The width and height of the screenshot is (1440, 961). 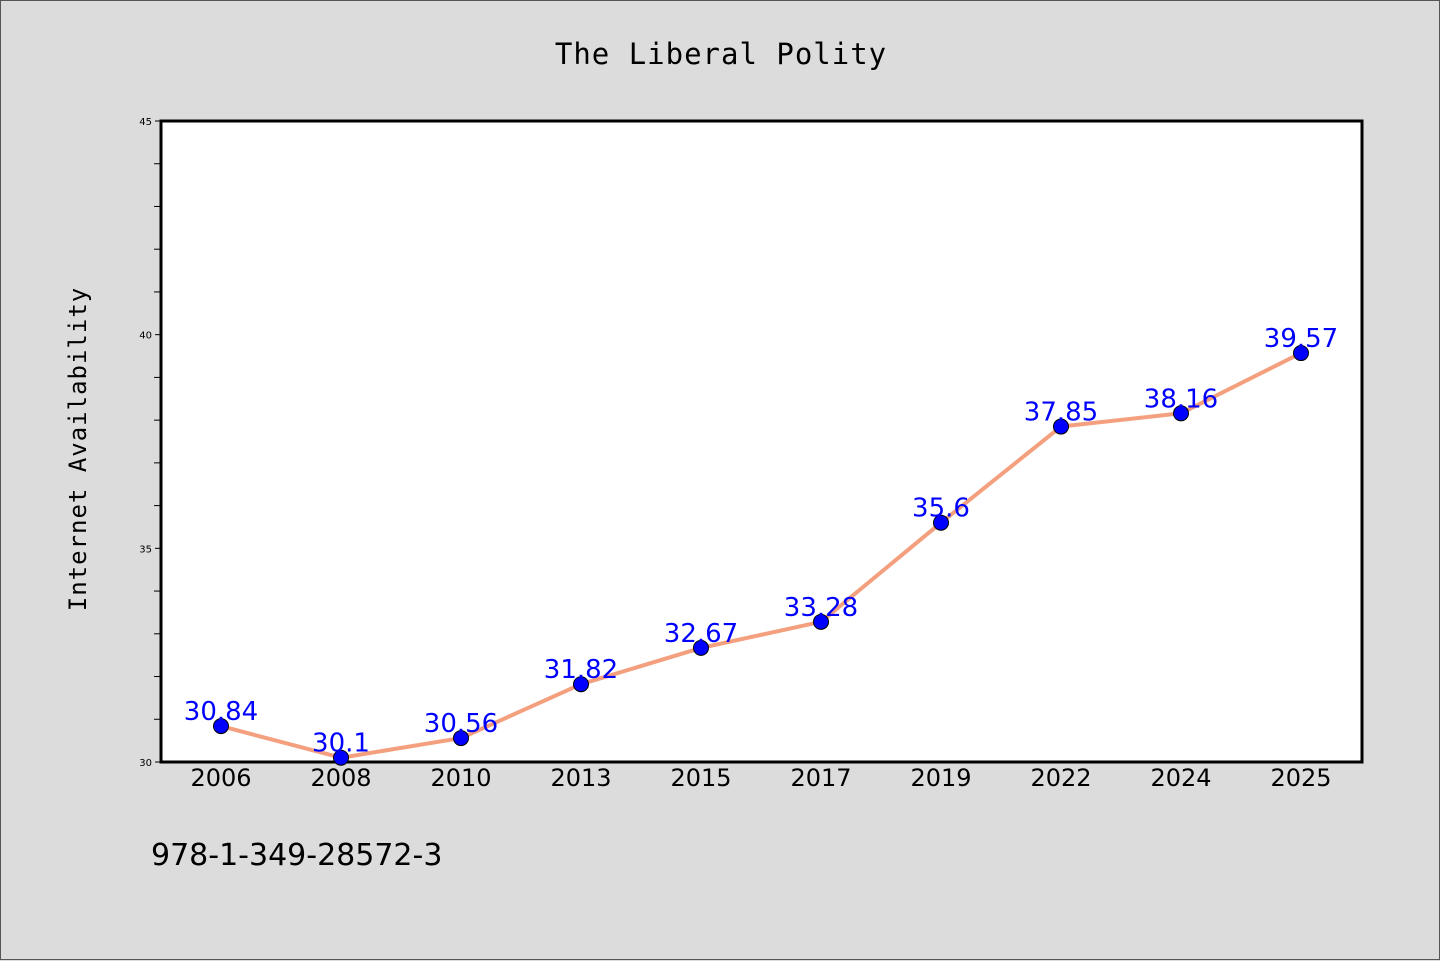 I want to click on data-label: 30.84, so click(x=221, y=712).